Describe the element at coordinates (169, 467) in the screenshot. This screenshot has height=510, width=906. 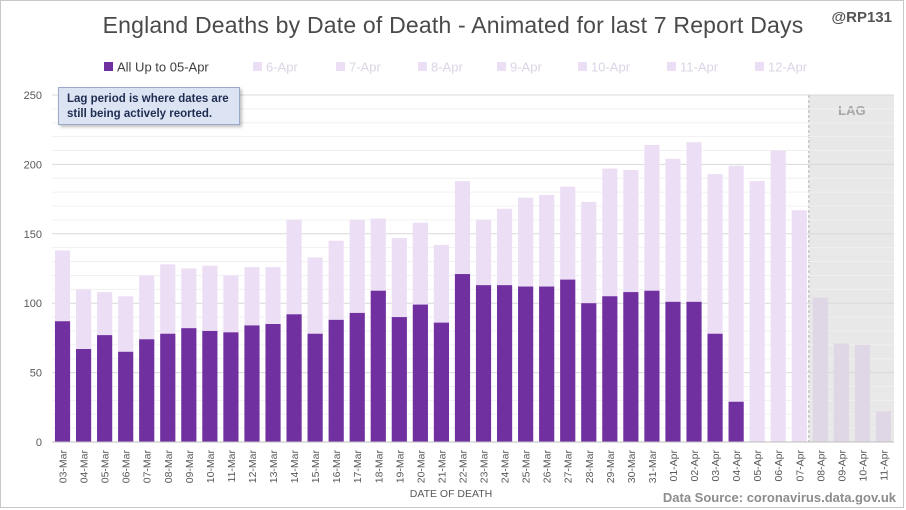
I see `x-tick-label: 08-Mar` at that location.